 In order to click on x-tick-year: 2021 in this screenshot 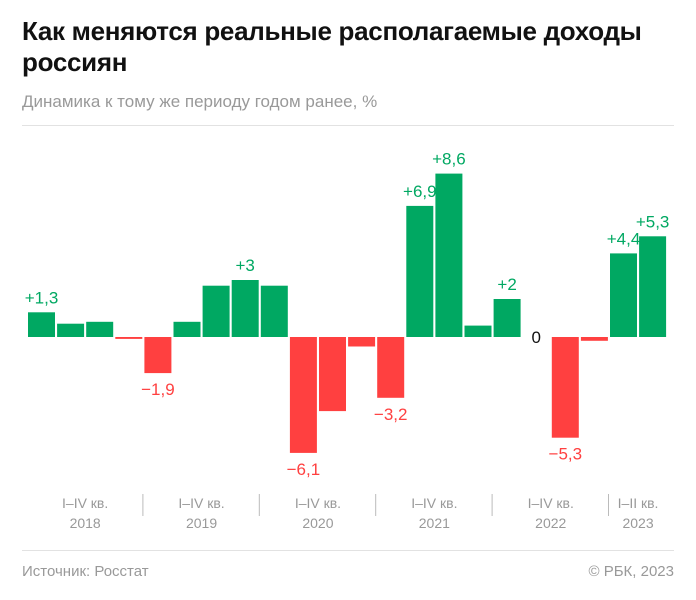, I will do `click(434, 523)`.